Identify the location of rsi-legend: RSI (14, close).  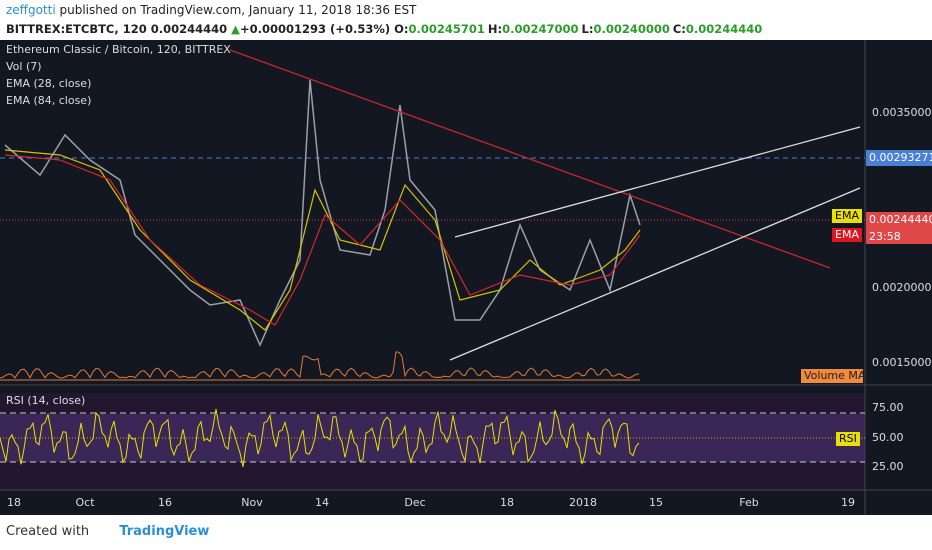
(45, 400).